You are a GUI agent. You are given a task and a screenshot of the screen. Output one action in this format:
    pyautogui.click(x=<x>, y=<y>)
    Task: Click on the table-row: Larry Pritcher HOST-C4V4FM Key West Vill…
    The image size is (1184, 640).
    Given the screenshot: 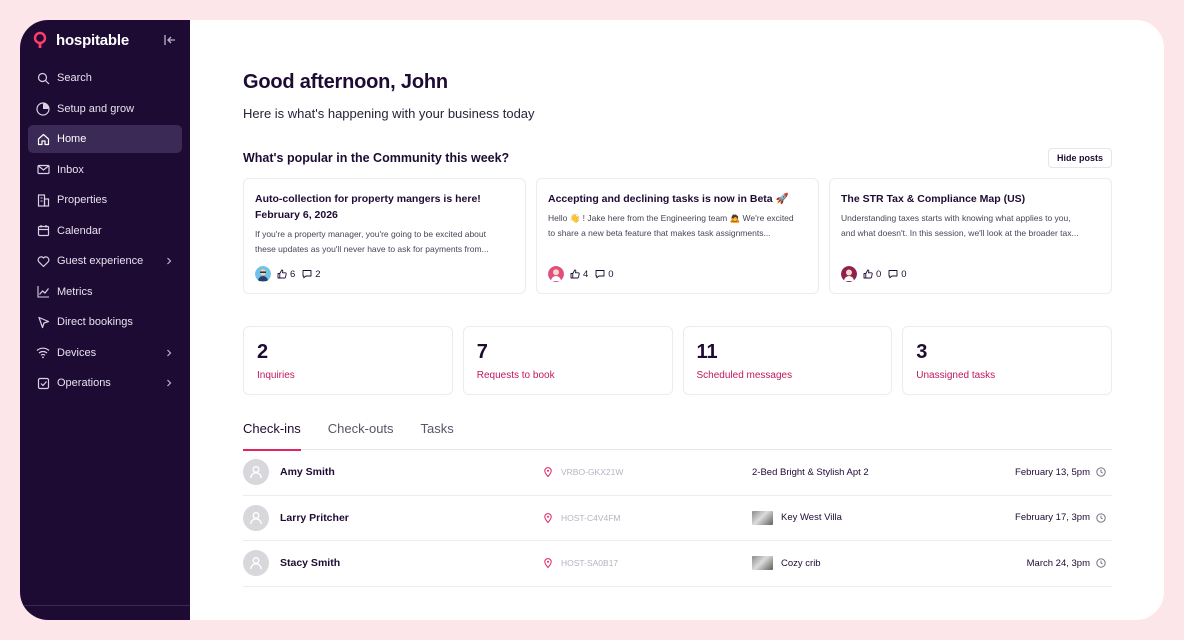 What is the action you would take?
    pyautogui.click(x=677, y=518)
    